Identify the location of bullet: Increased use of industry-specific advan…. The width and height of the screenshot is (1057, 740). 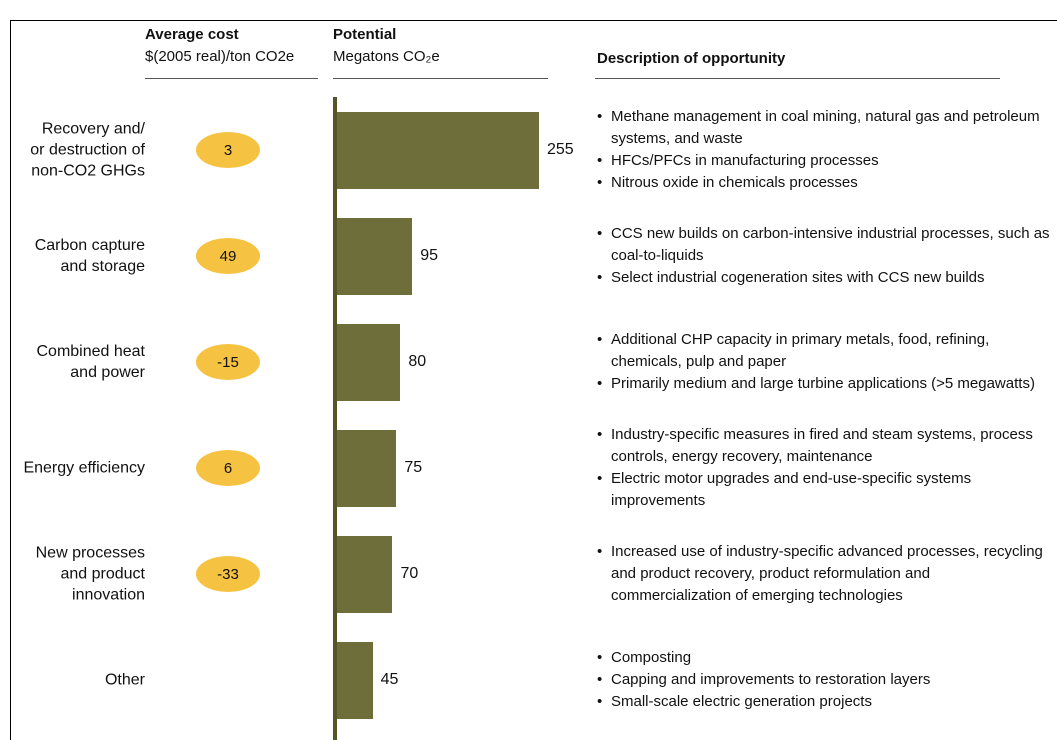
(824, 574).